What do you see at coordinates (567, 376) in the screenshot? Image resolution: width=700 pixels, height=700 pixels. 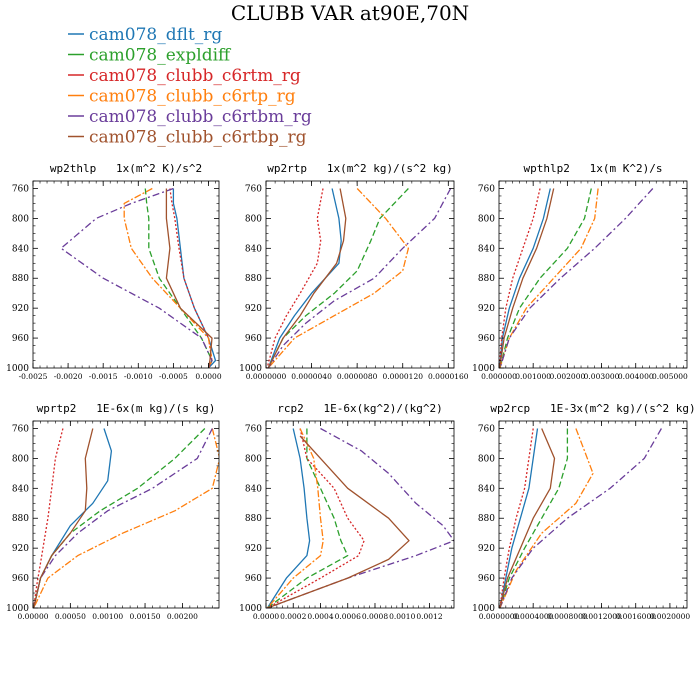 I see `x-tick-label: 0.002000` at bounding box center [567, 376].